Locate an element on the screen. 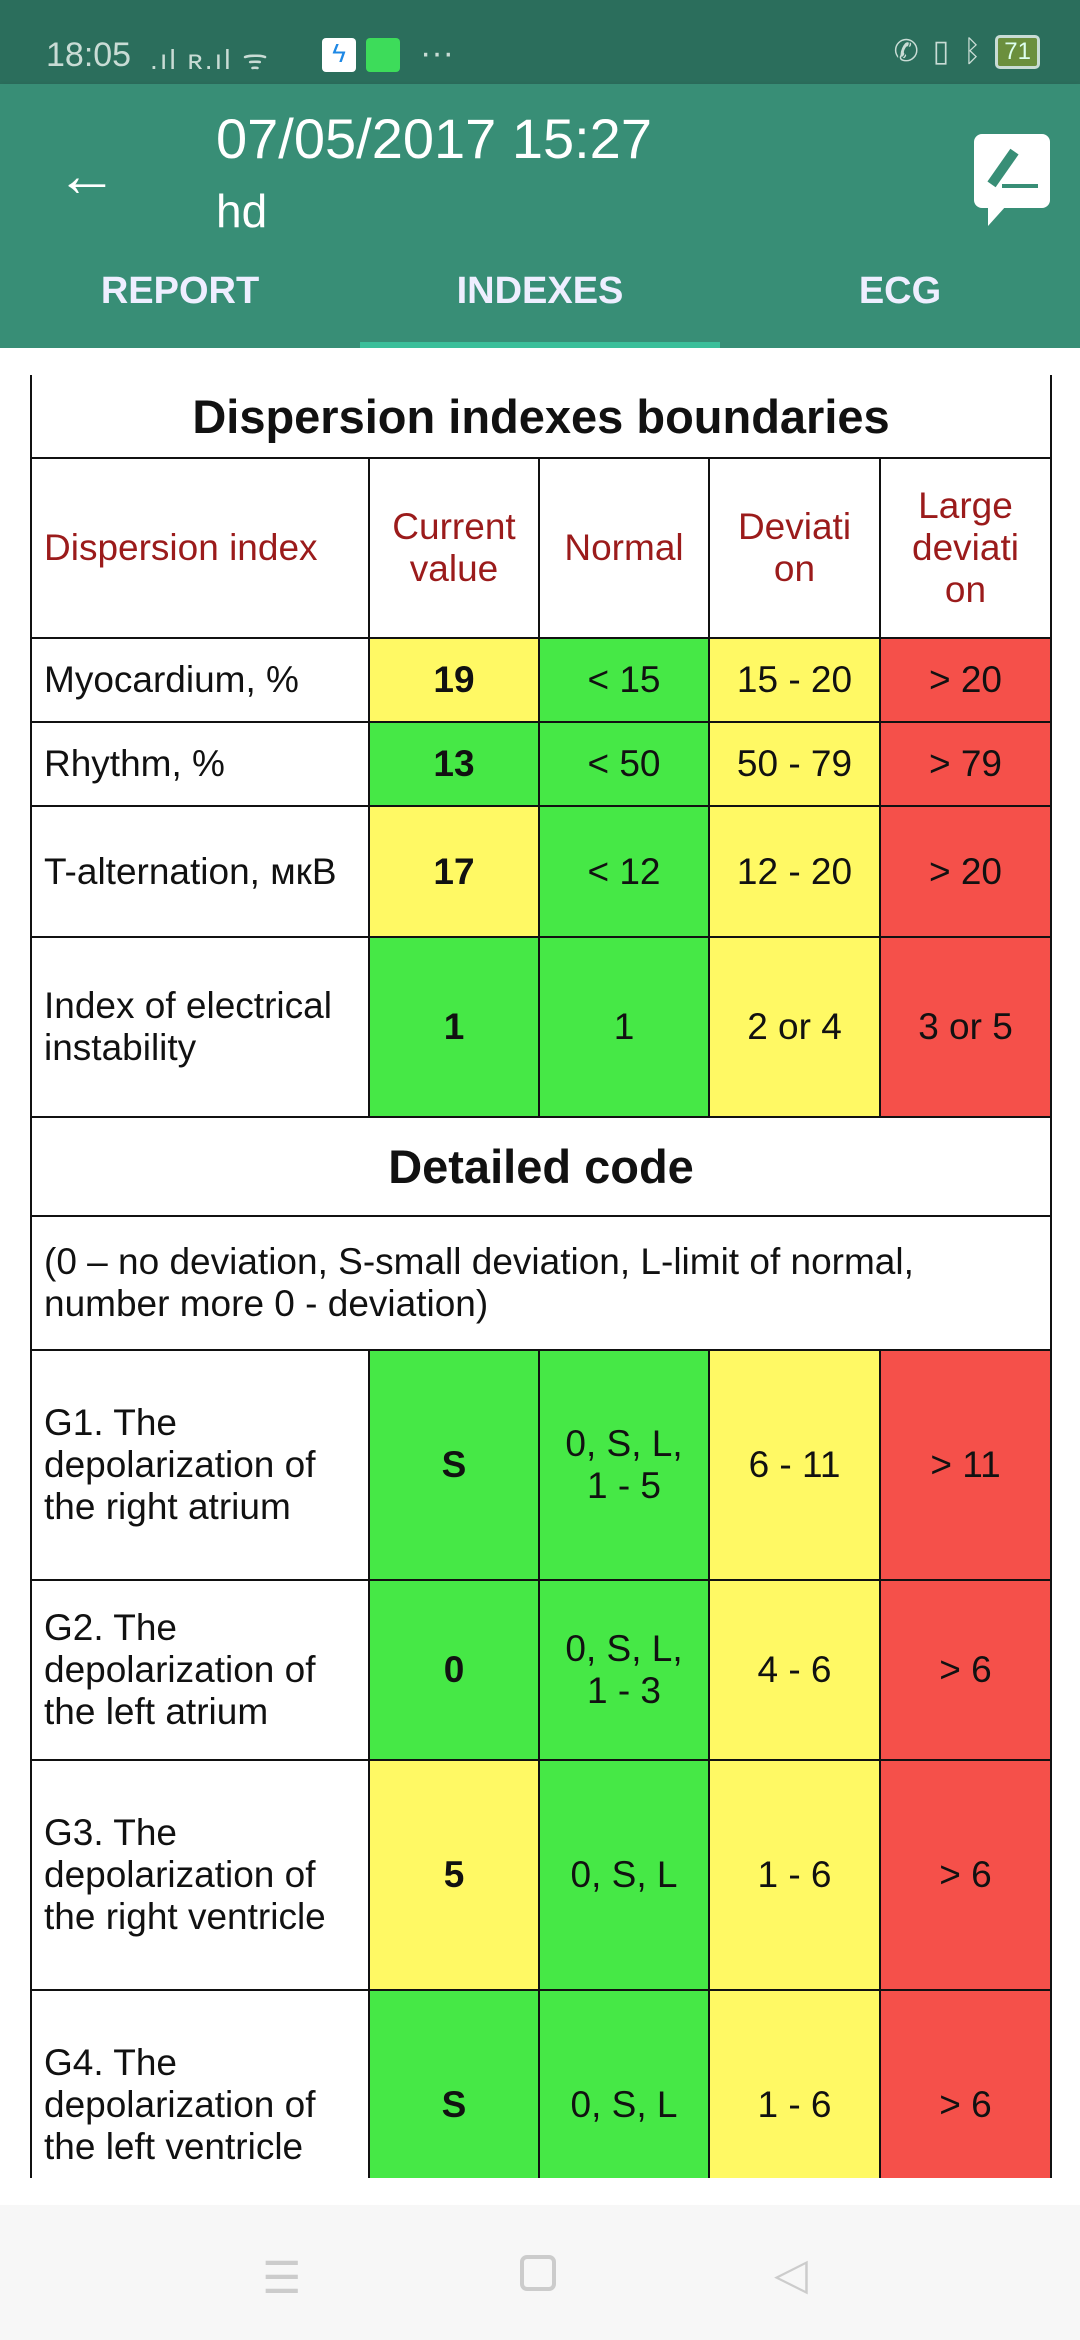 The width and height of the screenshot is (1080, 2340). page-title: 07/05/2017 15:27 is located at coordinates (434, 138).